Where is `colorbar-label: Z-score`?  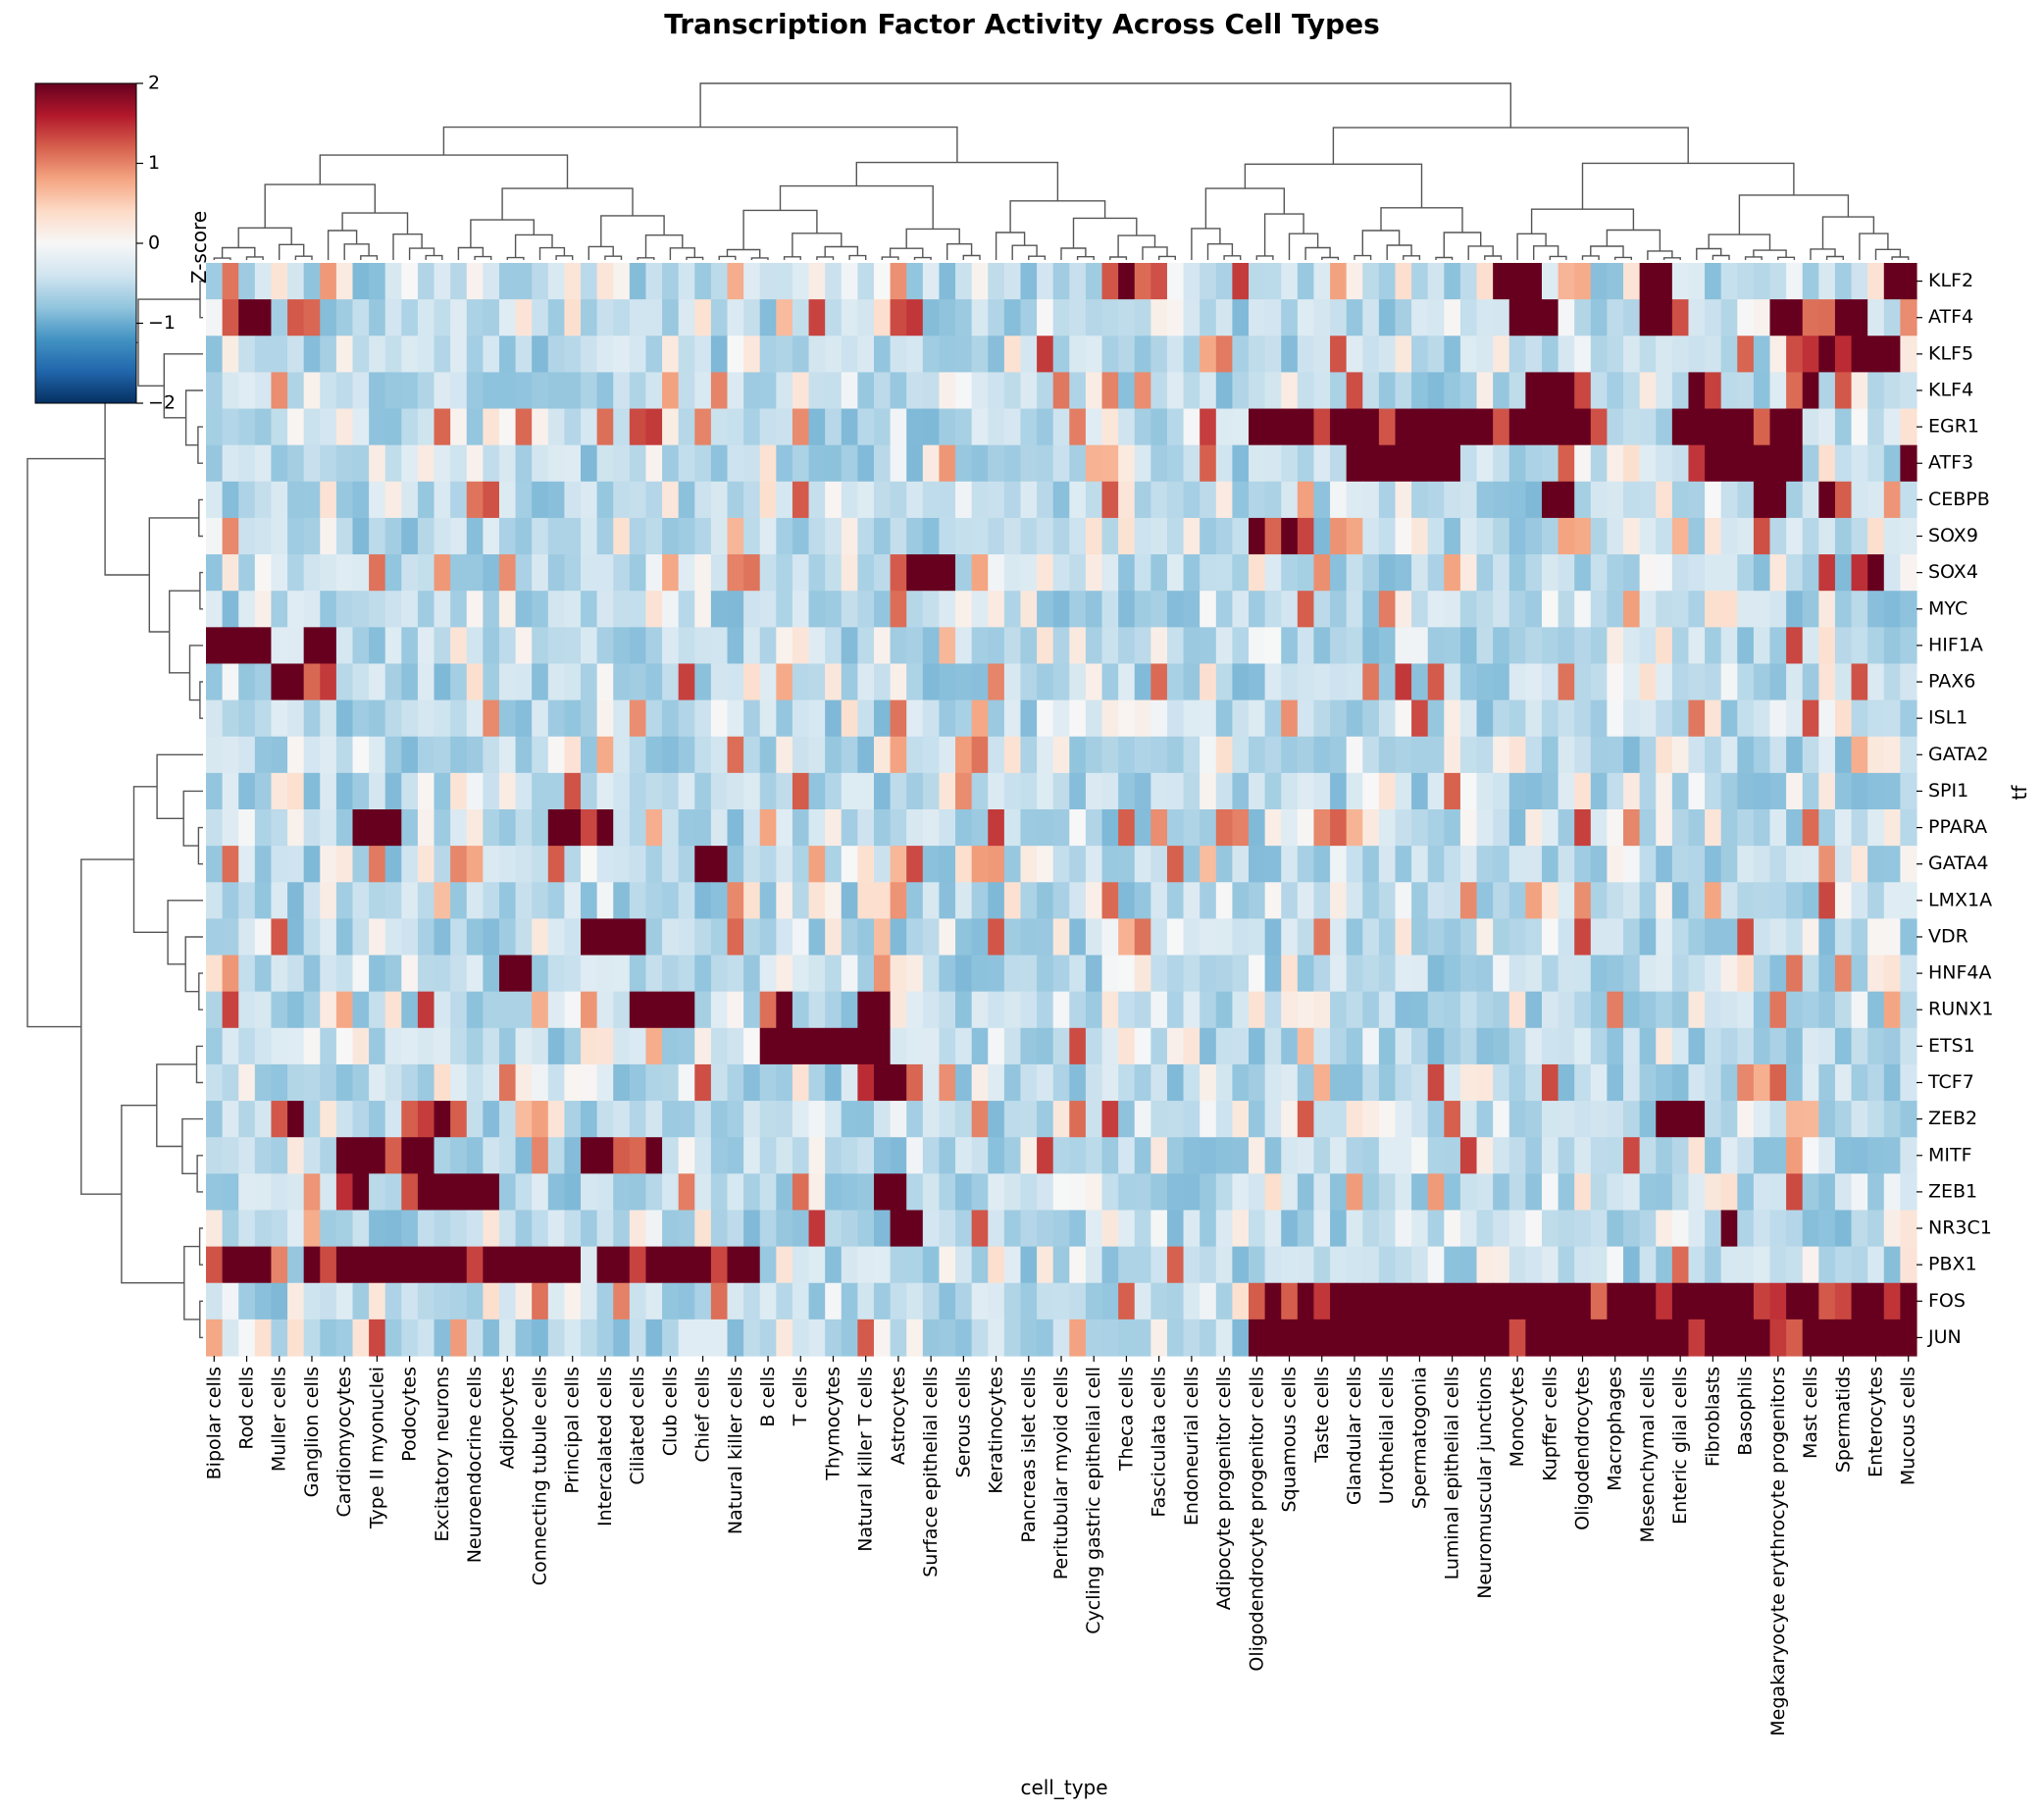 colorbar-label: Z-score is located at coordinates (199, 247).